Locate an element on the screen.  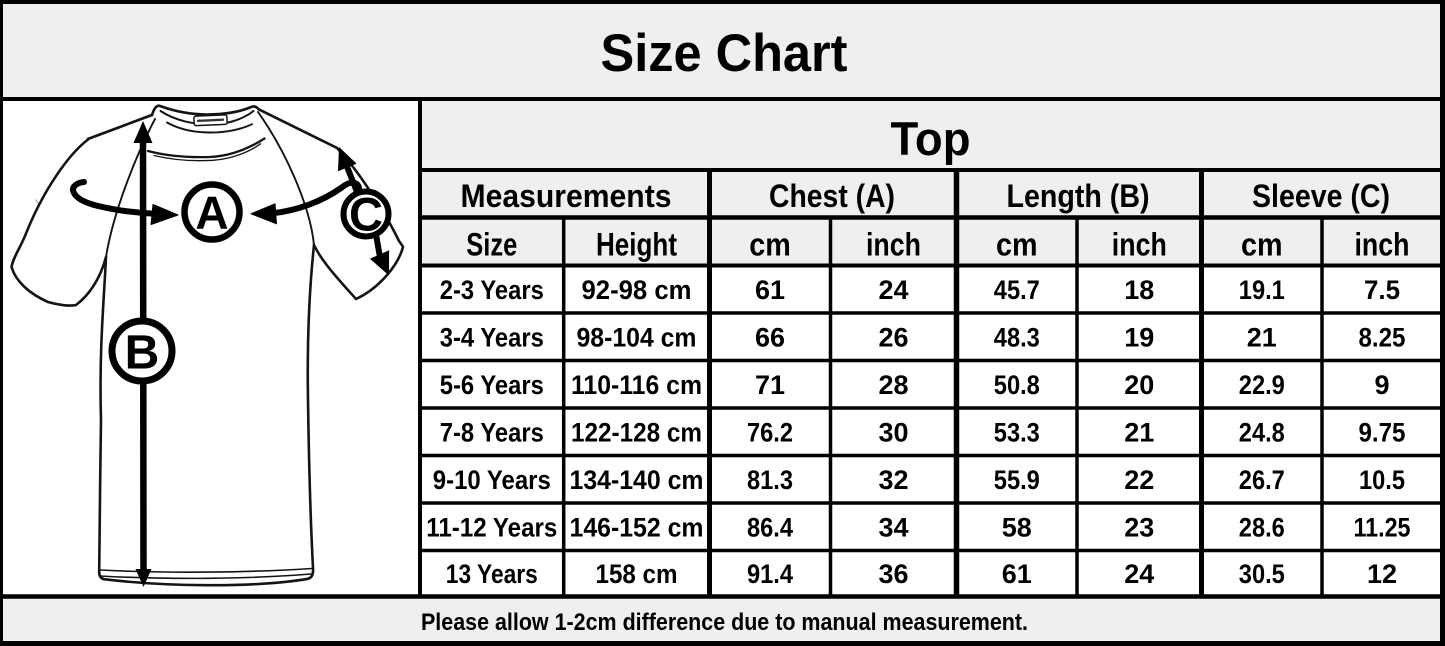
svg-text: 9.75 is located at coordinates (1382, 433).